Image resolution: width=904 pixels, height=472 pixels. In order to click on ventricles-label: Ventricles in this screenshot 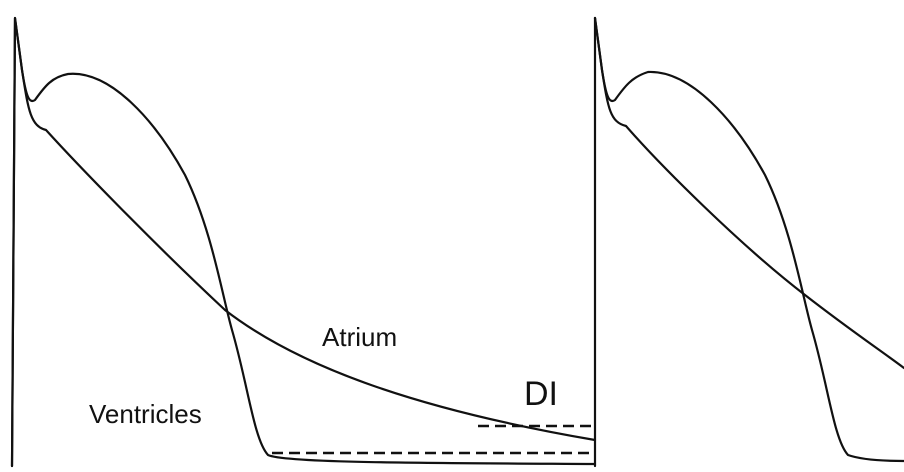, I will do `click(145, 414)`.